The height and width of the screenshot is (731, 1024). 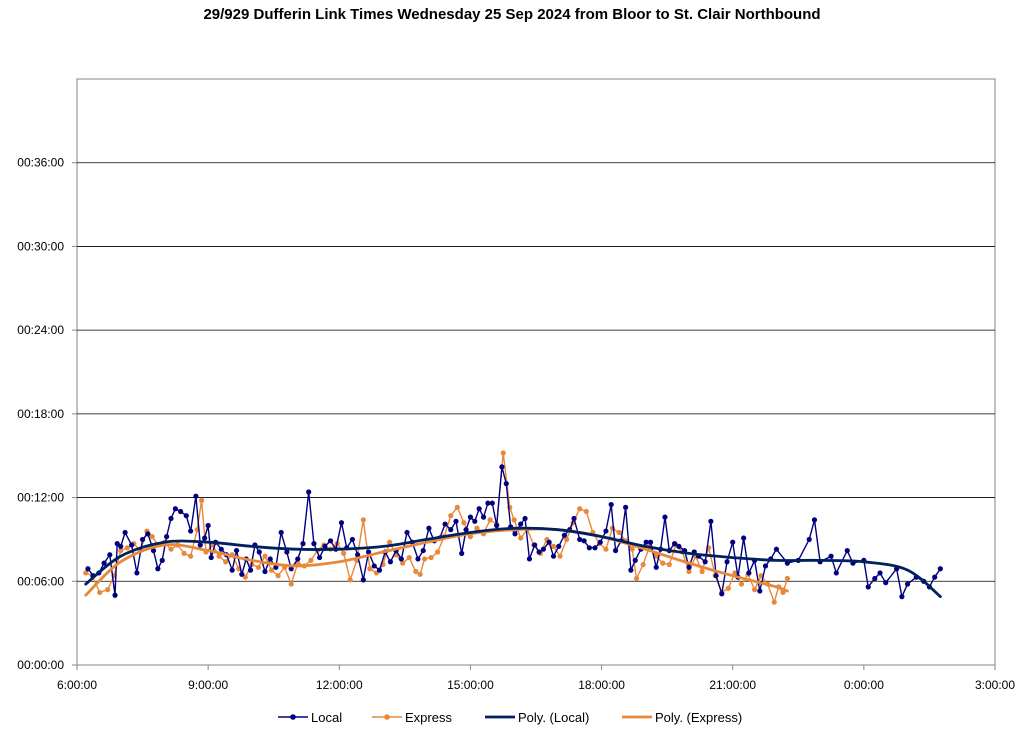 I want to click on legend-marker, so click(x=293, y=717).